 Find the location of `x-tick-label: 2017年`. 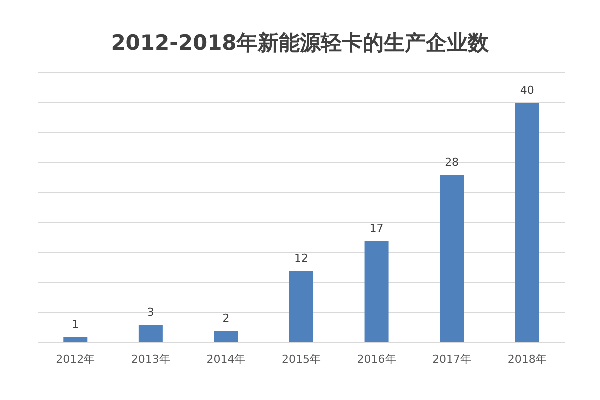

x-tick-label: 2017年 is located at coordinates (452, 359).